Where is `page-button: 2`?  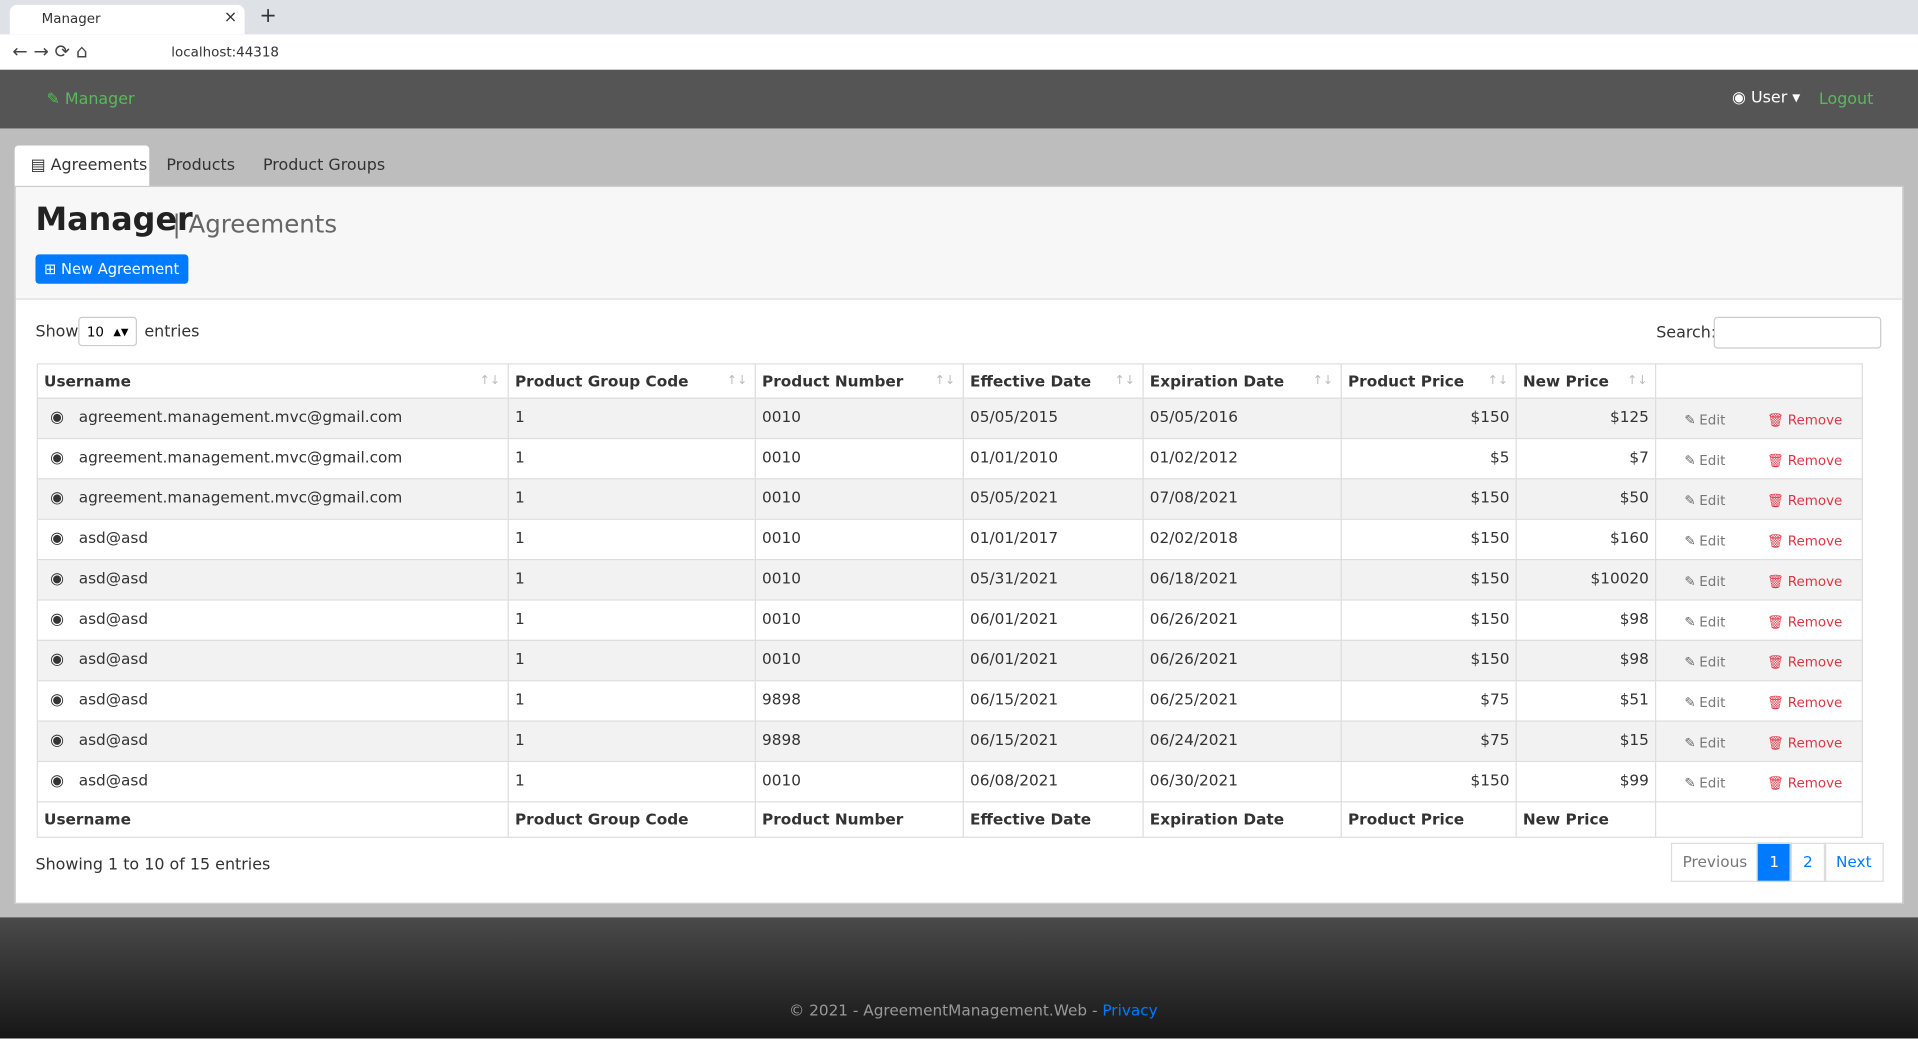
page-button: 2 is located at coordinates (1808, 862).